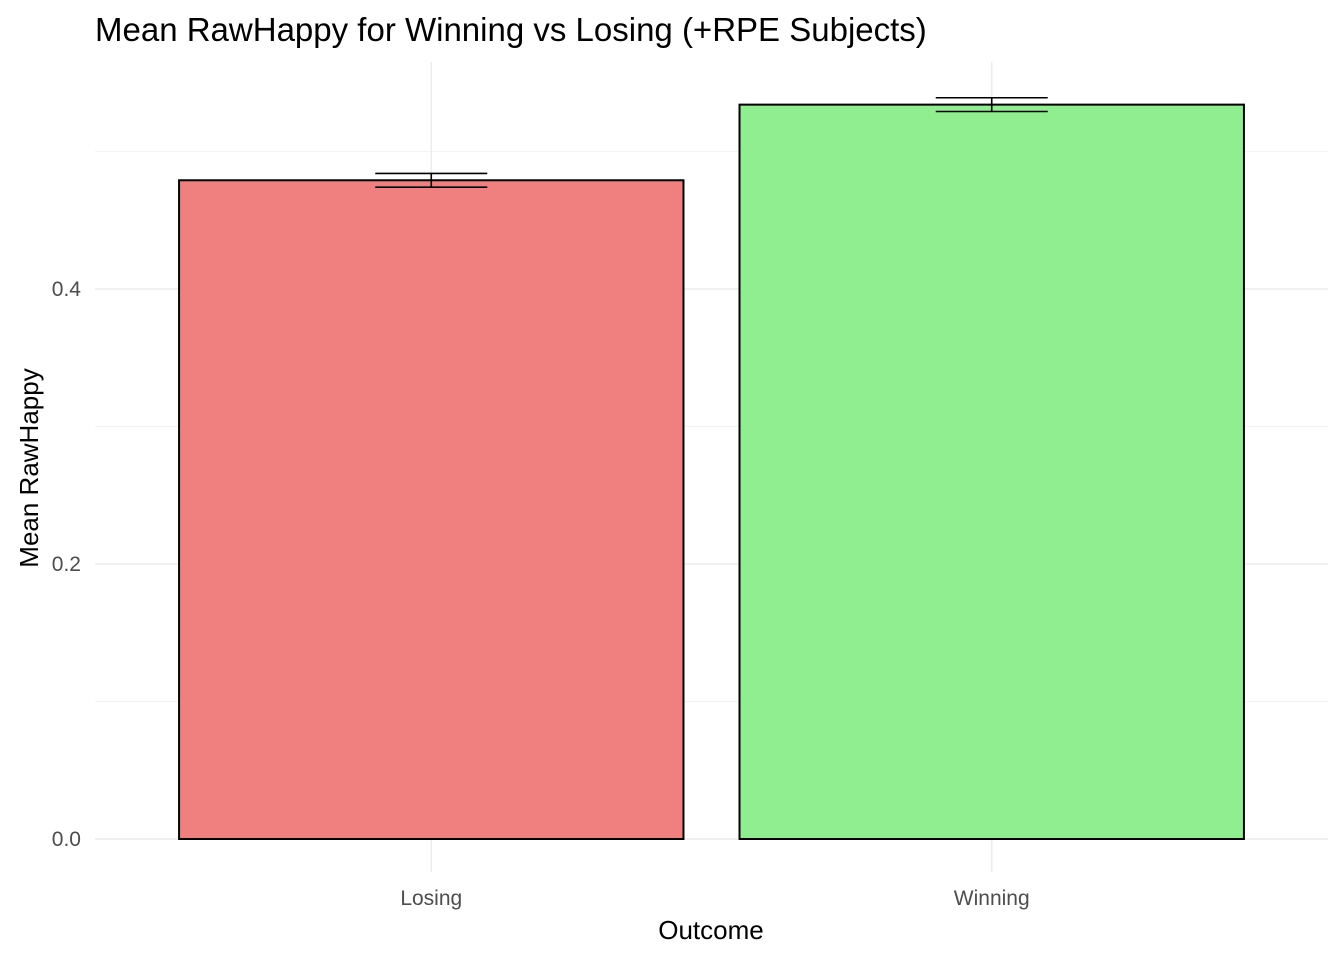 The height and width of the screenshot is (960, 1344). I want to click on y-tick-label: 0.2, so click(66, 564).